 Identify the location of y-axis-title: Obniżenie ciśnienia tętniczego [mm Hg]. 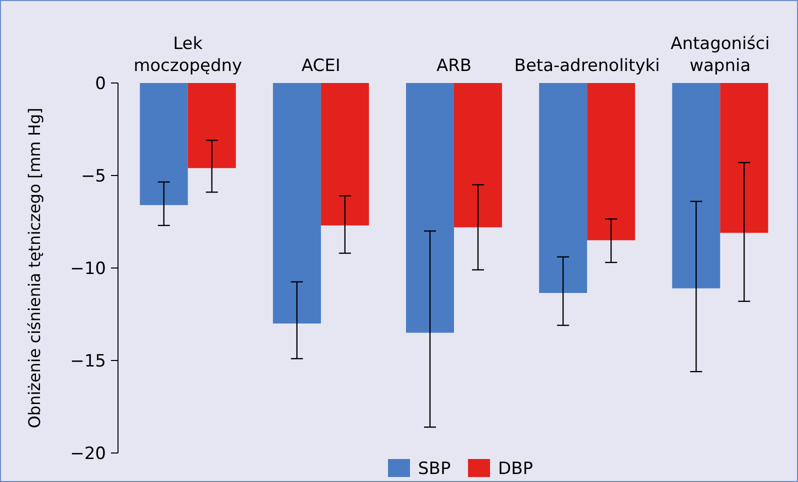
(34, 268).